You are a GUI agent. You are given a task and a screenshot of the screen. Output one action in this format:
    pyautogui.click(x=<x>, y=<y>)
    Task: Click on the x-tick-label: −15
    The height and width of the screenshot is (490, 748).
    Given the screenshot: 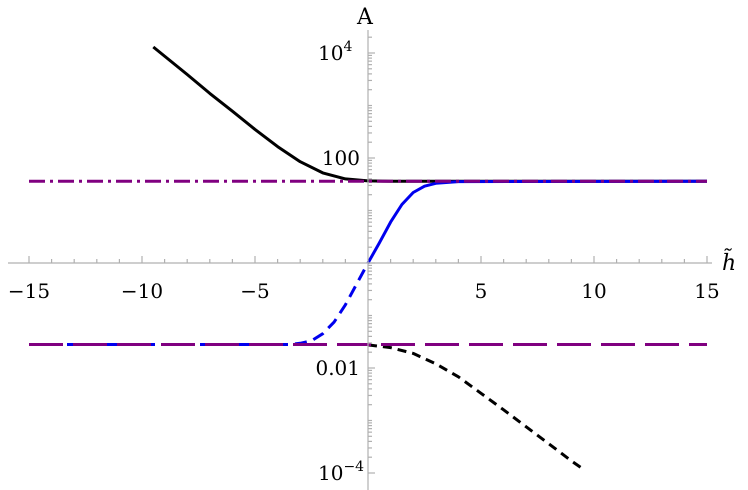 What is the action you would take?
    pyautogui.click(x=29, y=291)
    